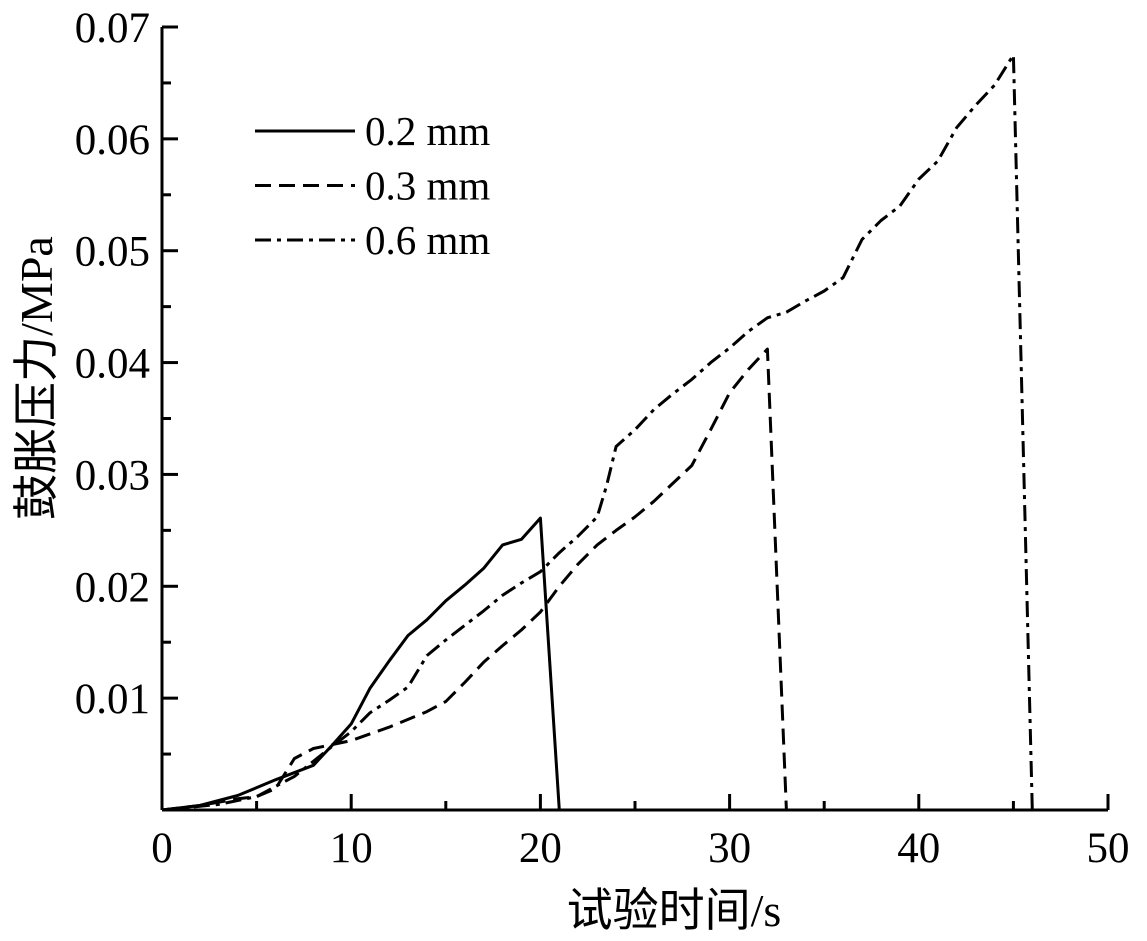 This screenshot has width=1147, height=941. I want to click on y-tick-label: 0.01, so click(112, 699).